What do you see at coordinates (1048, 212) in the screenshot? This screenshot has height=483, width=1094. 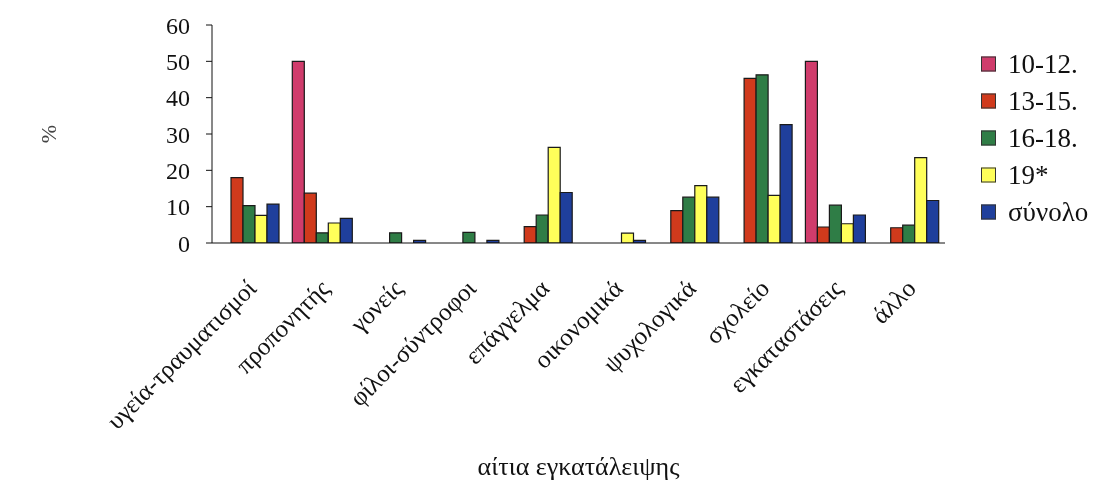 I see `legend-label: σύνολο` at bounding box center [1048, 212].